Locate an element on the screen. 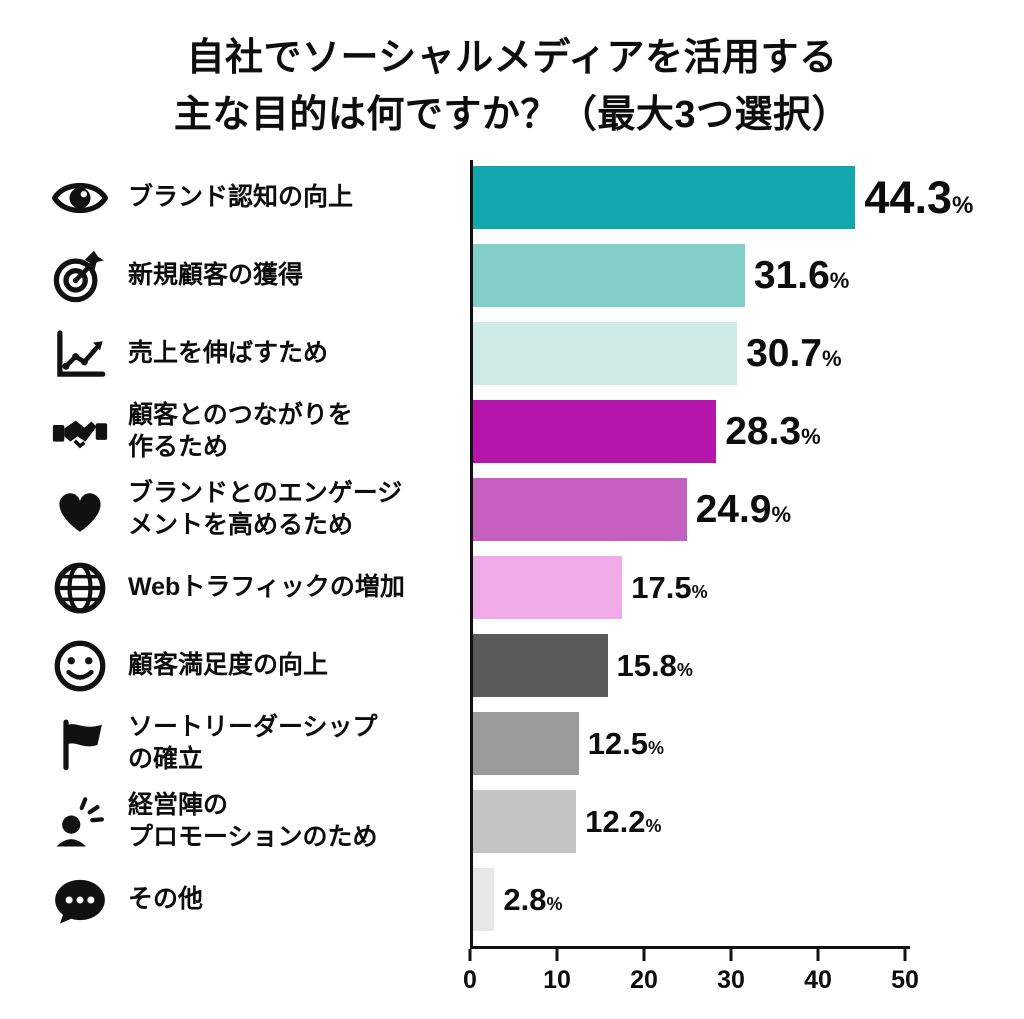 This screenshot has height=1019, width=1024. value-label: 17.5% is located at coordinates (669, 587).